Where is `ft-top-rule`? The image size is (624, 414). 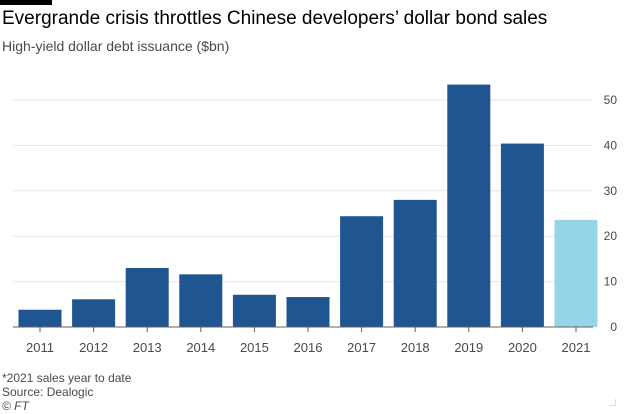 ft-top-rule is located at coordinates (26, 2).